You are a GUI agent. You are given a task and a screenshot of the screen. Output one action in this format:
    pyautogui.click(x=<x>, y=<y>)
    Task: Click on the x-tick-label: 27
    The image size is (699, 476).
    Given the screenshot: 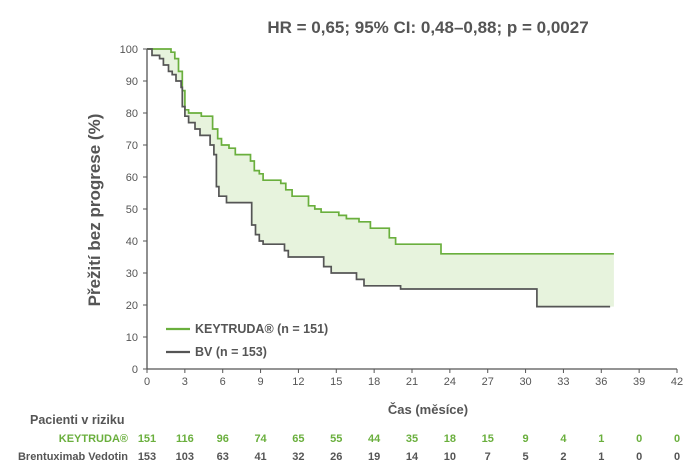 What is the action you would take?
    pyautogui.click(x=488, y=382)
    